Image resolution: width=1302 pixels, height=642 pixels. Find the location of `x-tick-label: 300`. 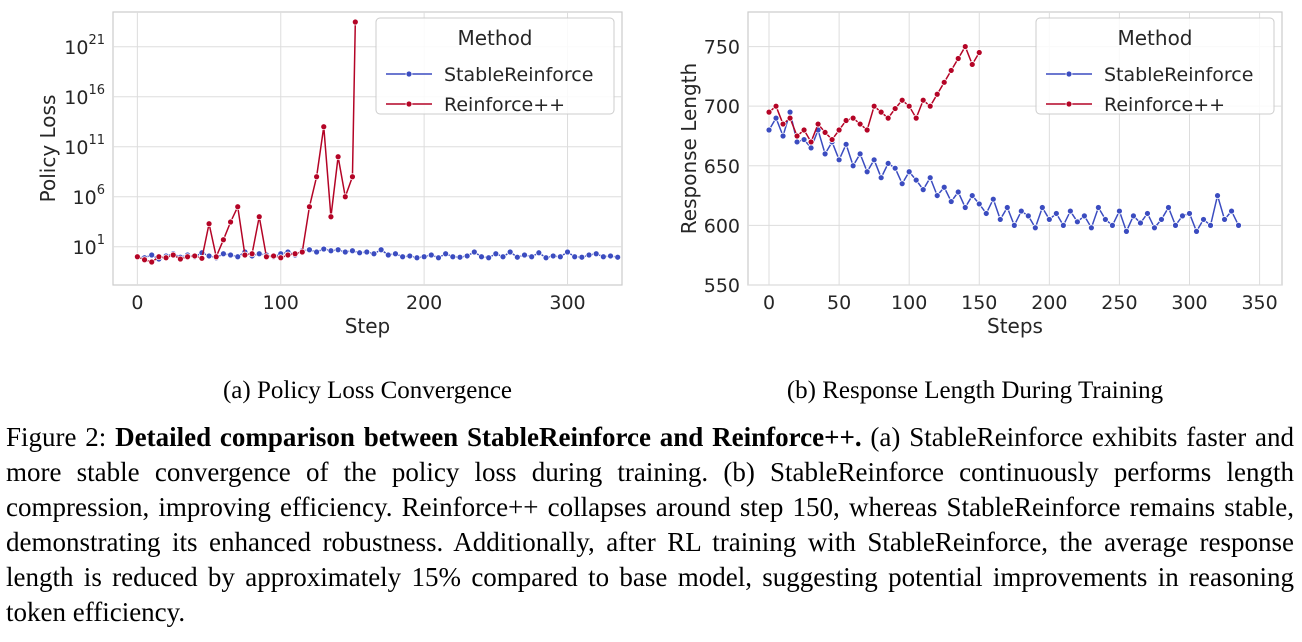

x-tick-label: 300 is located at coordinates (567, 303).